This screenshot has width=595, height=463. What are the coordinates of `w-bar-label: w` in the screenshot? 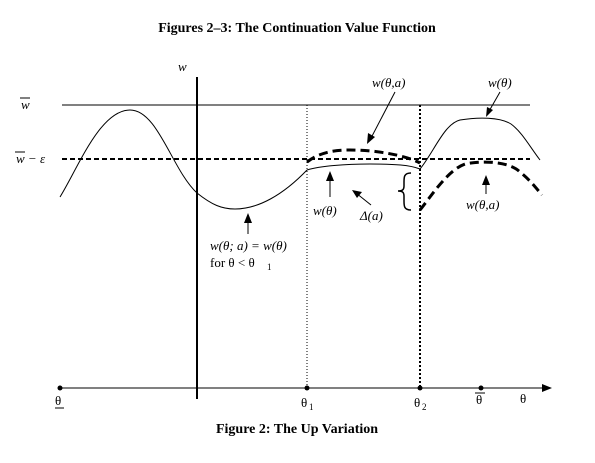 It's located at (25, 104).